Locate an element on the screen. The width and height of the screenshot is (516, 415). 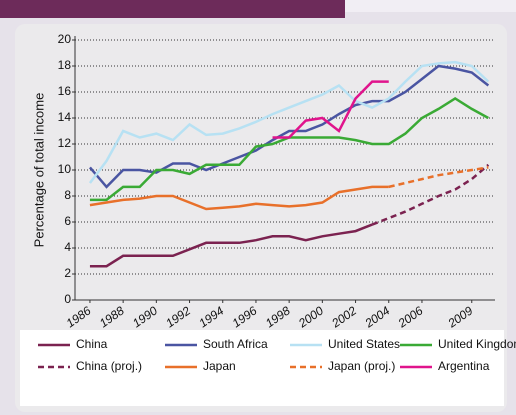
y-tick-label: 0 is located at coordinates (67, 299).